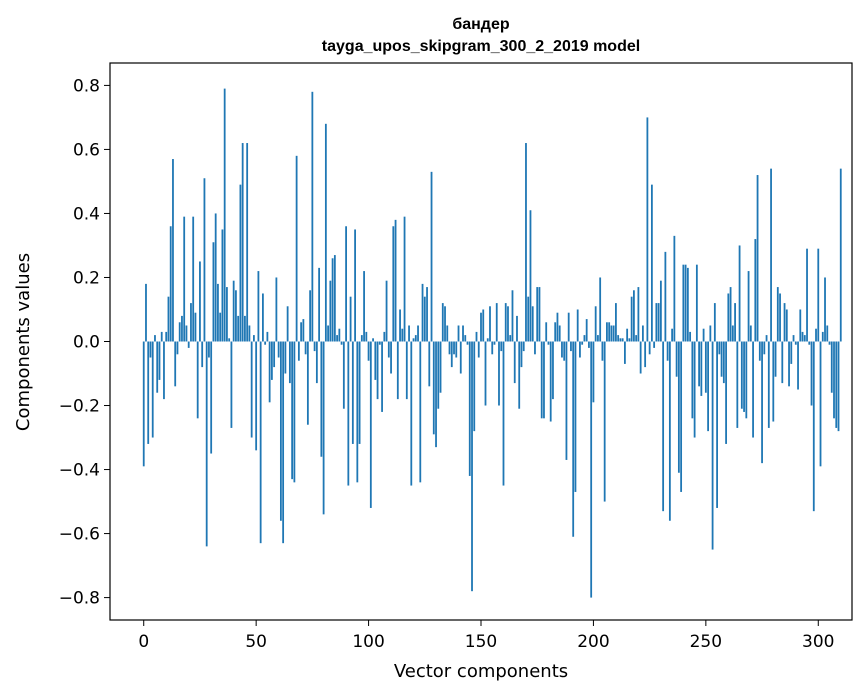 This screenshot has width=867, height=696. I want to click on chart-title-line2: tayga_upos_skipgram_300_2_2019 model, so click(481, 46).